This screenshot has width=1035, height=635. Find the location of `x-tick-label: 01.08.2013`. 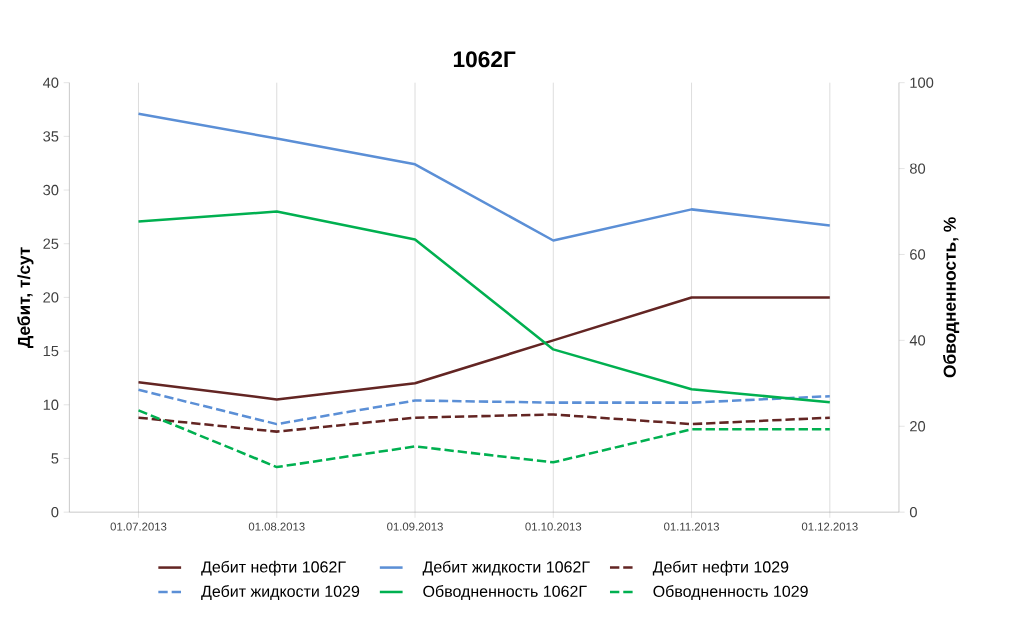

x-tick-label: 01.08.2013 is located at coordinates (276, 526).